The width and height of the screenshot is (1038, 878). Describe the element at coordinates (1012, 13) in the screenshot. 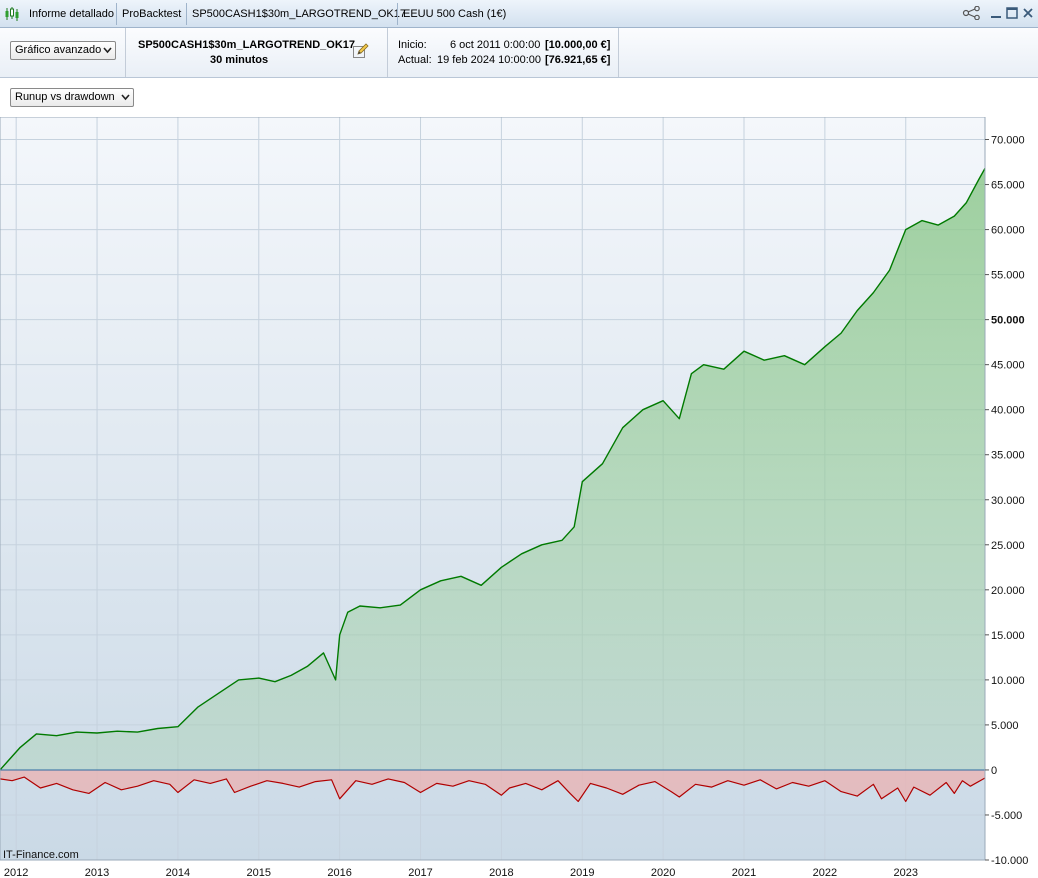

I see `maximize-icon` at that location.